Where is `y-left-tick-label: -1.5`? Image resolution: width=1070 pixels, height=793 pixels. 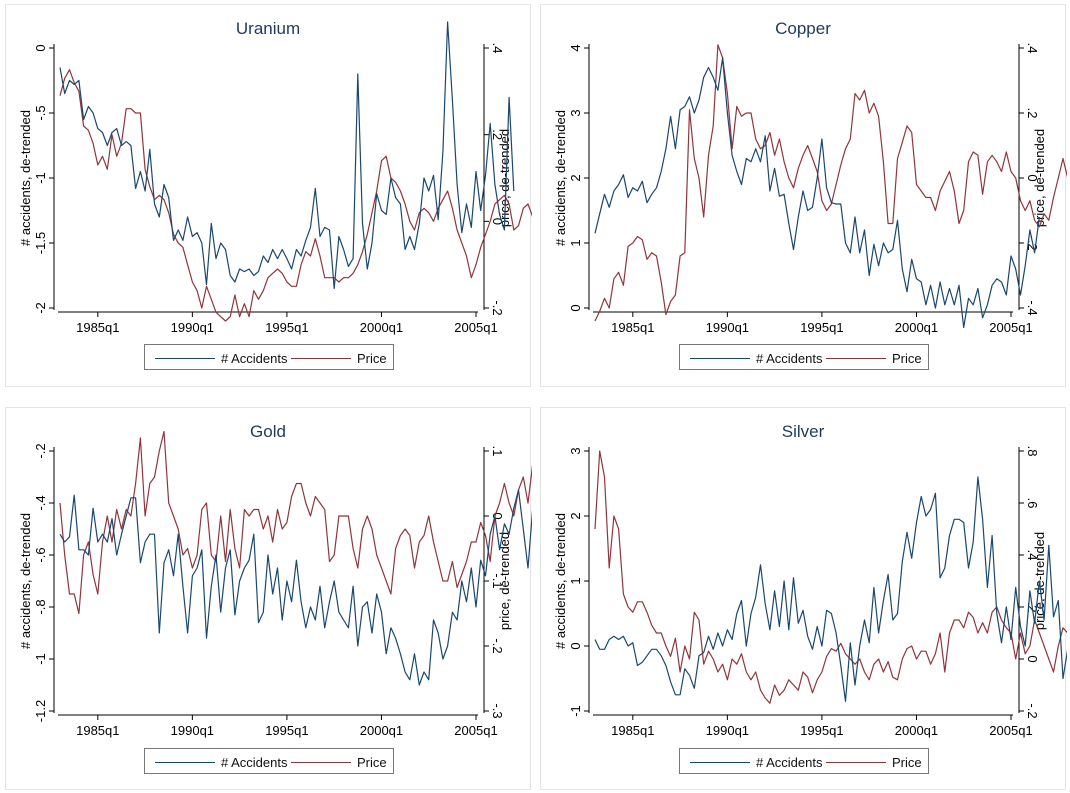
y-left-tick-label: -1.5 is located at coordinates (40, 243).